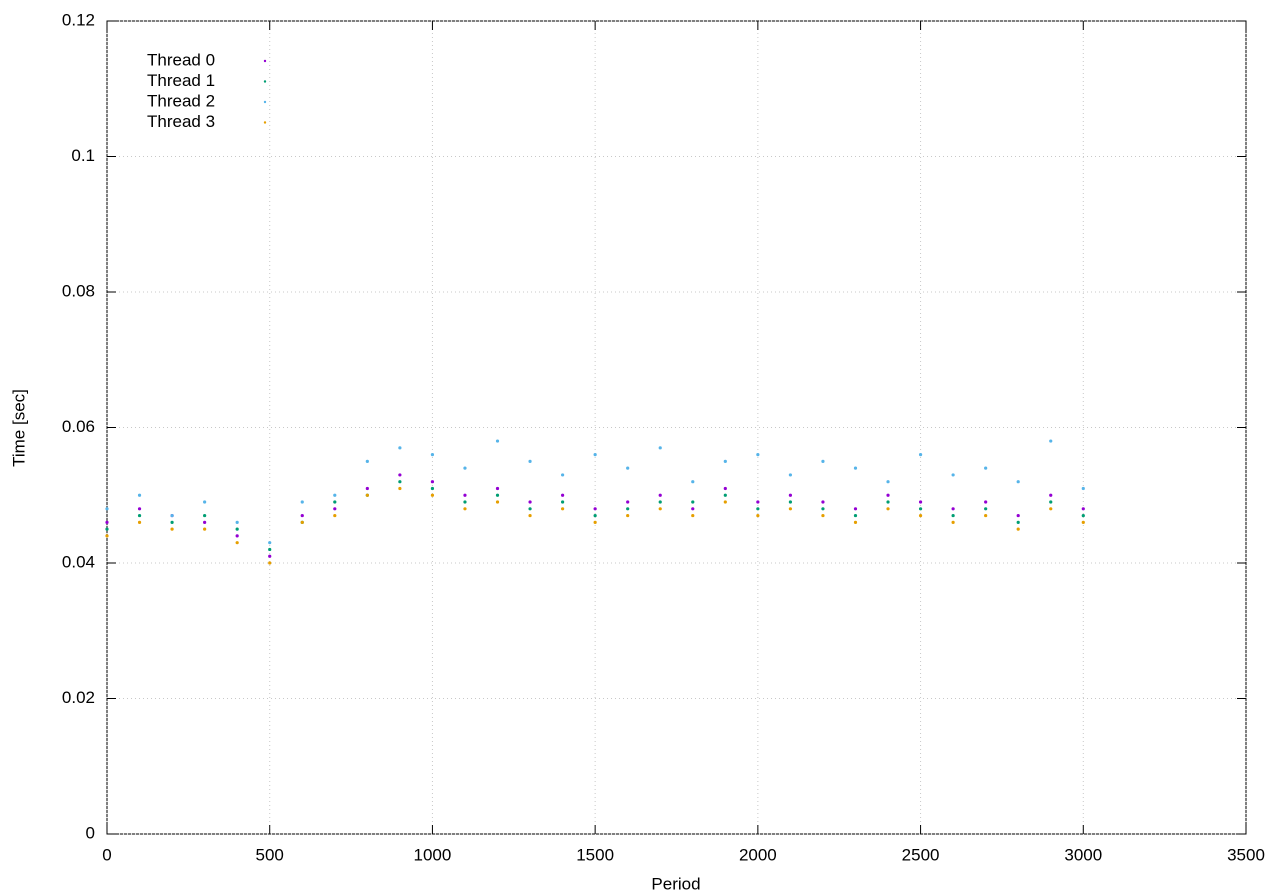  I want to click on y-axis-label: Time [sec], so click(18, 428).